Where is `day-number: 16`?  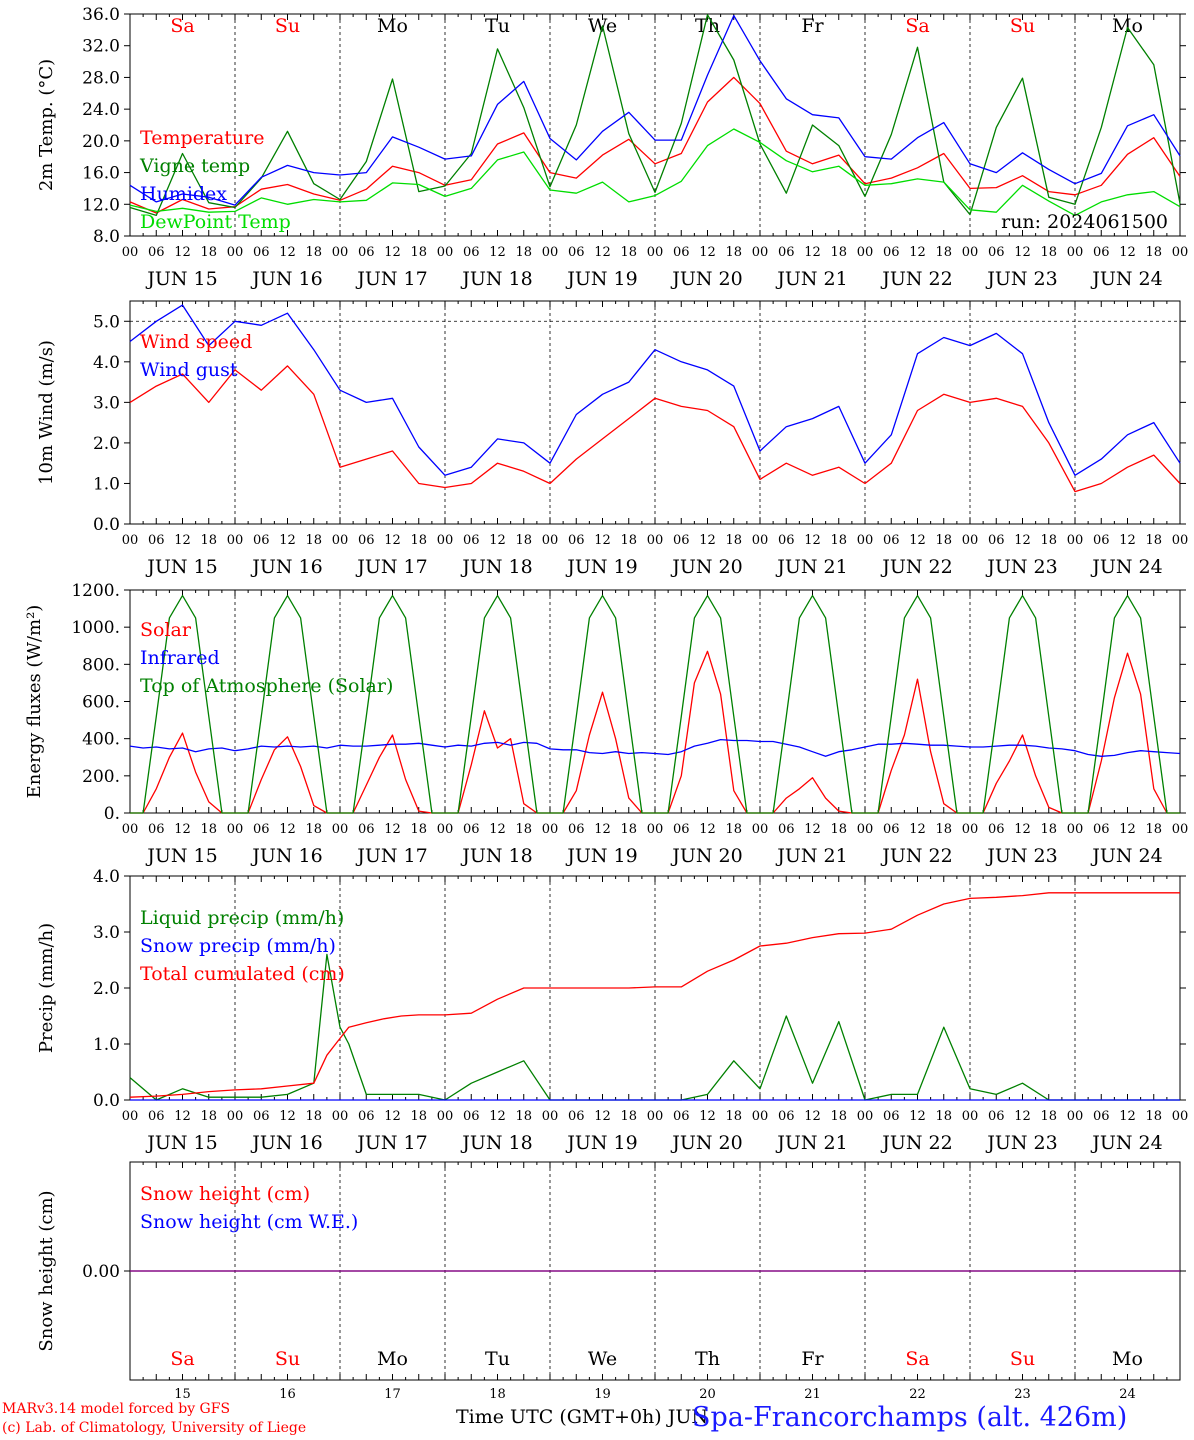
day-number: 16 is located at coordinates (287, 1394).